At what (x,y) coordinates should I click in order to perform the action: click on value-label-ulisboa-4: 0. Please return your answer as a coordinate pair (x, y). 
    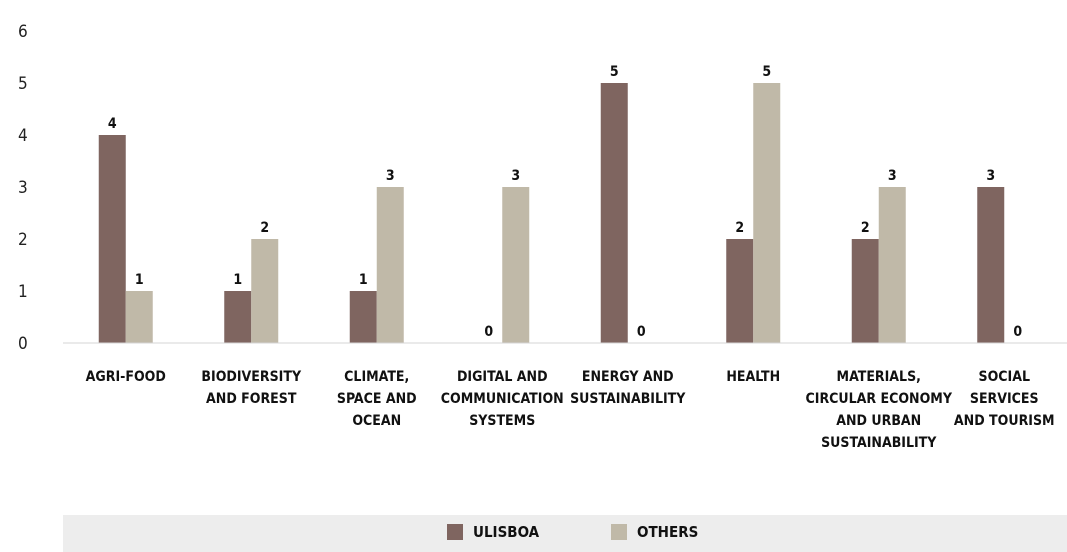
    Looking at the image, I should click on (488, 332).